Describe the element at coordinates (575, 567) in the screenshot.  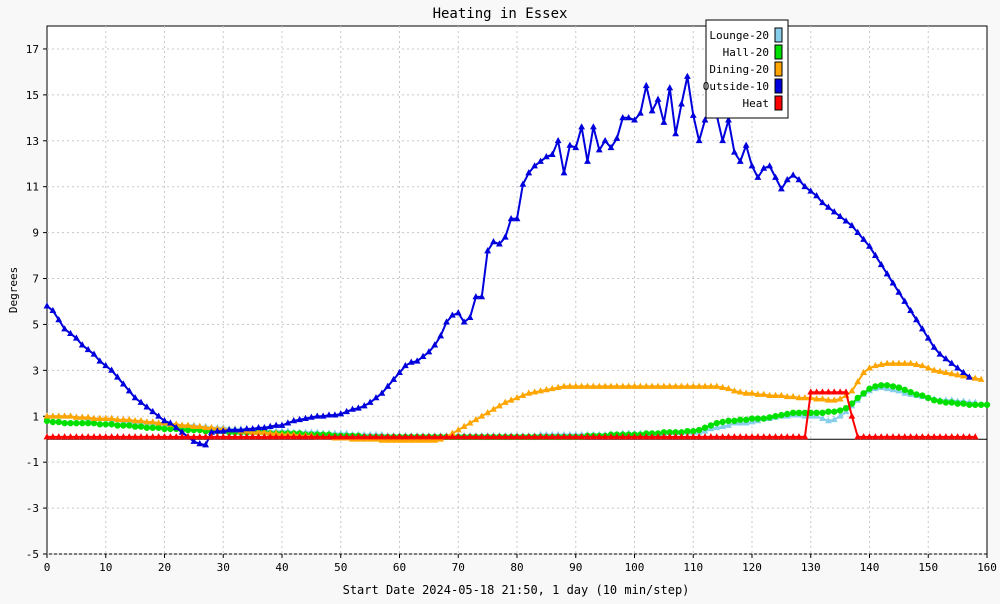
I see `x-tick-label: 90` at that location.